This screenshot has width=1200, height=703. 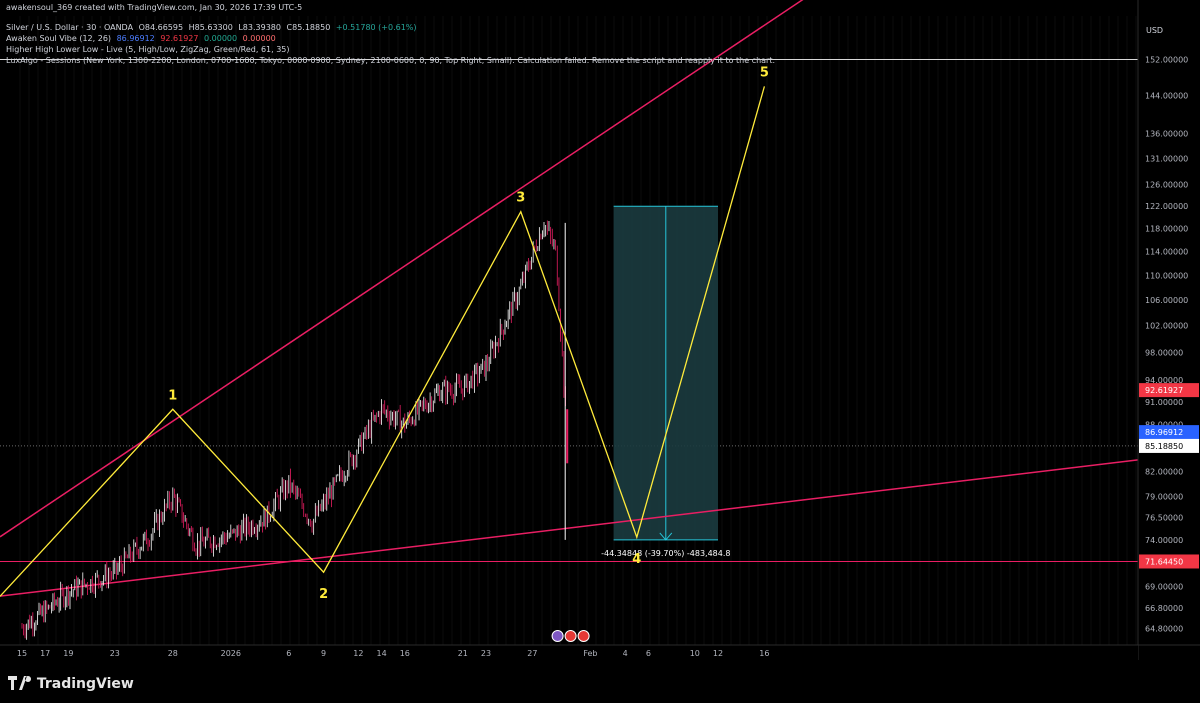 What do you see at coordinates (636, 559) in the screenshot?
I see `wave-label-4: 4` at bounding box center [636, 559].